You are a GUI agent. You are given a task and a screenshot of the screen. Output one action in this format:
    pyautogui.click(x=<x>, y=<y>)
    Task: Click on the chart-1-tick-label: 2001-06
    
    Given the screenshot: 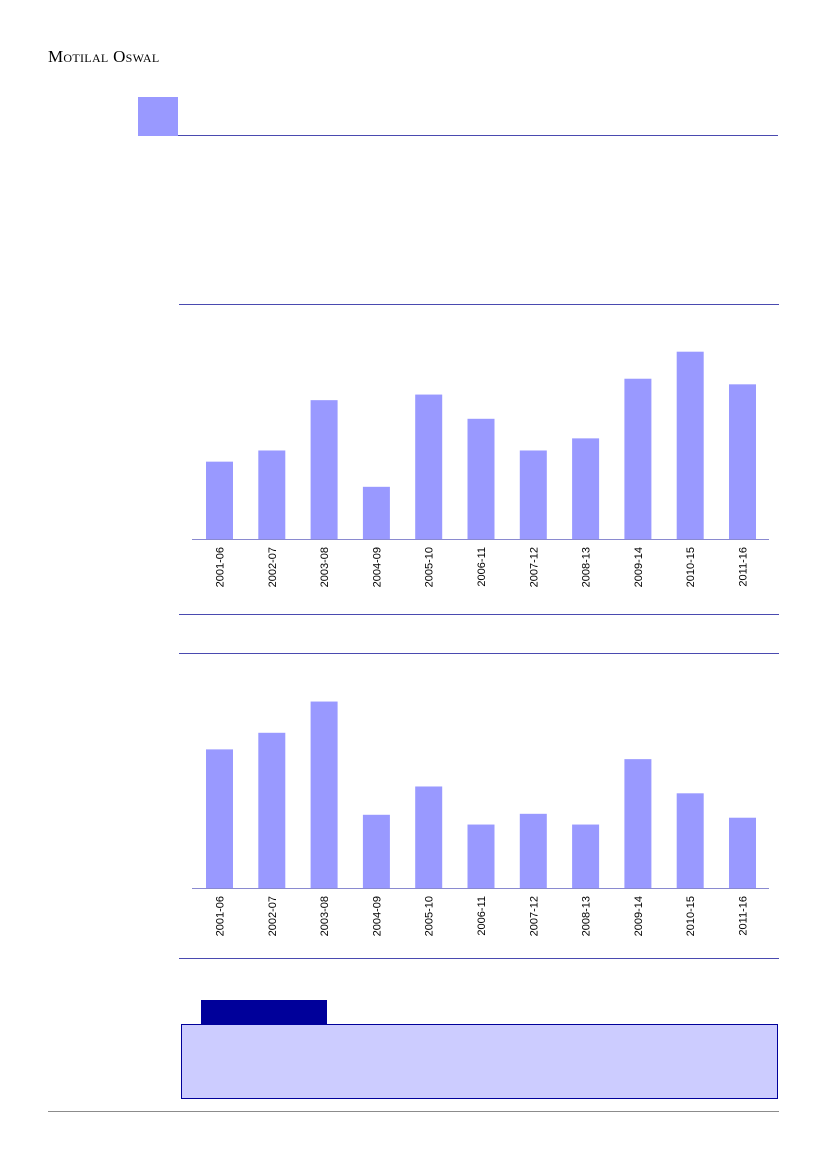 What is the action you would take?
    pyautogui.click(x=221, y=567)
    